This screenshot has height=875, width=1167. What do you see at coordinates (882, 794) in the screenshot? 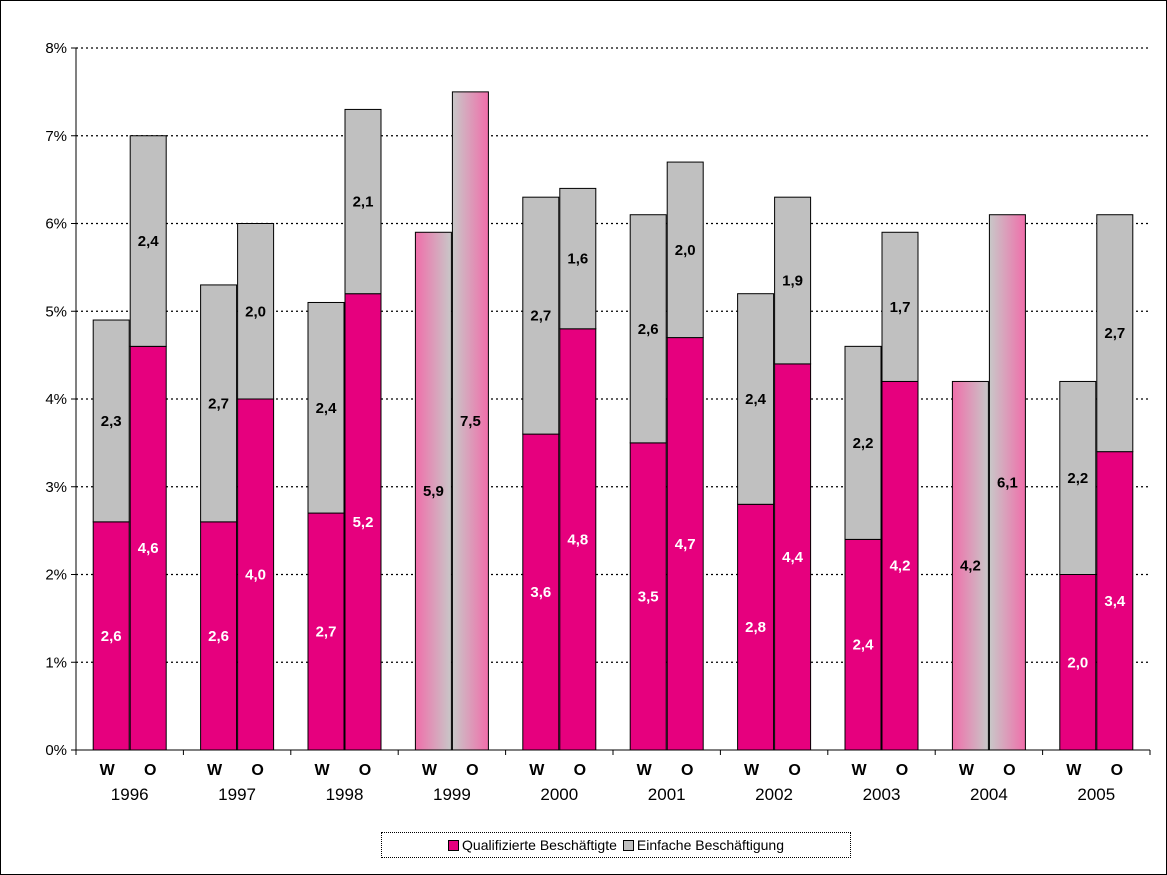
I see `x-tick-label-year: 2003` at bounding box center [882, 794].